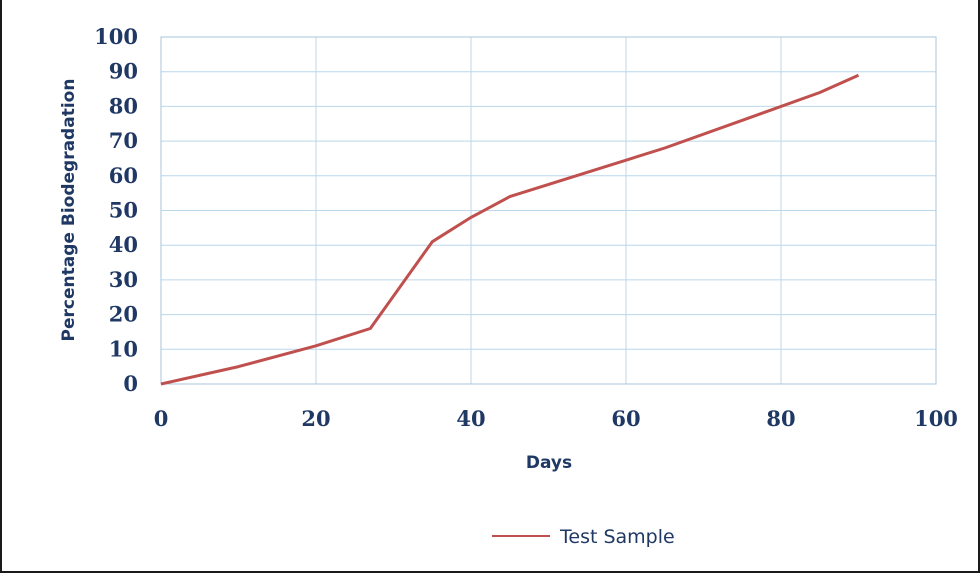 The width and height of the screenshot is (980, 573). Describe the element at coordinates (69, 210) in the screenshot. I see `y-axis-title: Percentage Biodegradation` at that location.